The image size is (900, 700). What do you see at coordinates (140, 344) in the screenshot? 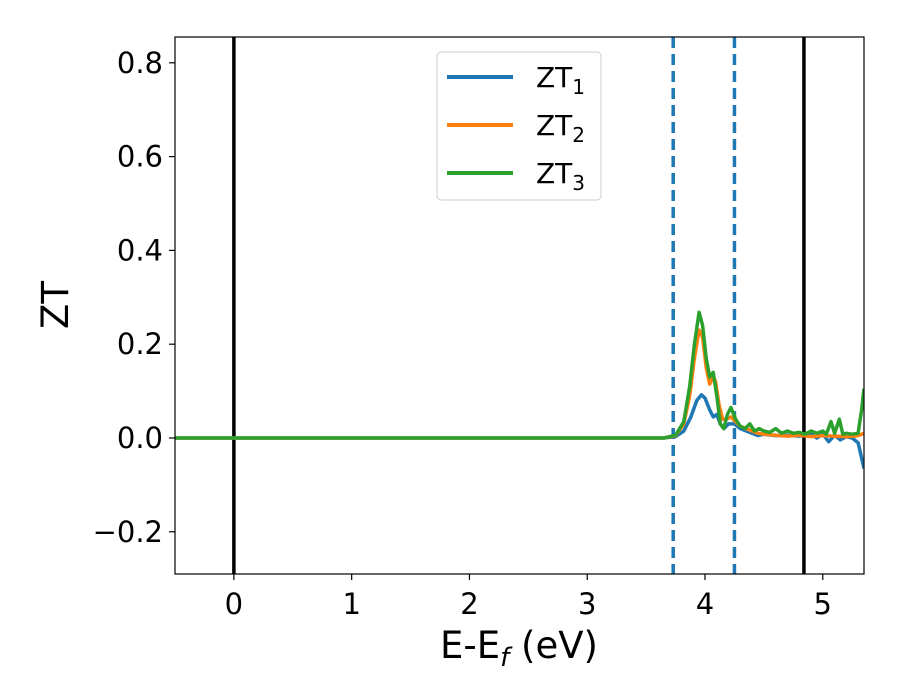
I see `y-tick-label: 0.2` at bounding box center [140, 344].